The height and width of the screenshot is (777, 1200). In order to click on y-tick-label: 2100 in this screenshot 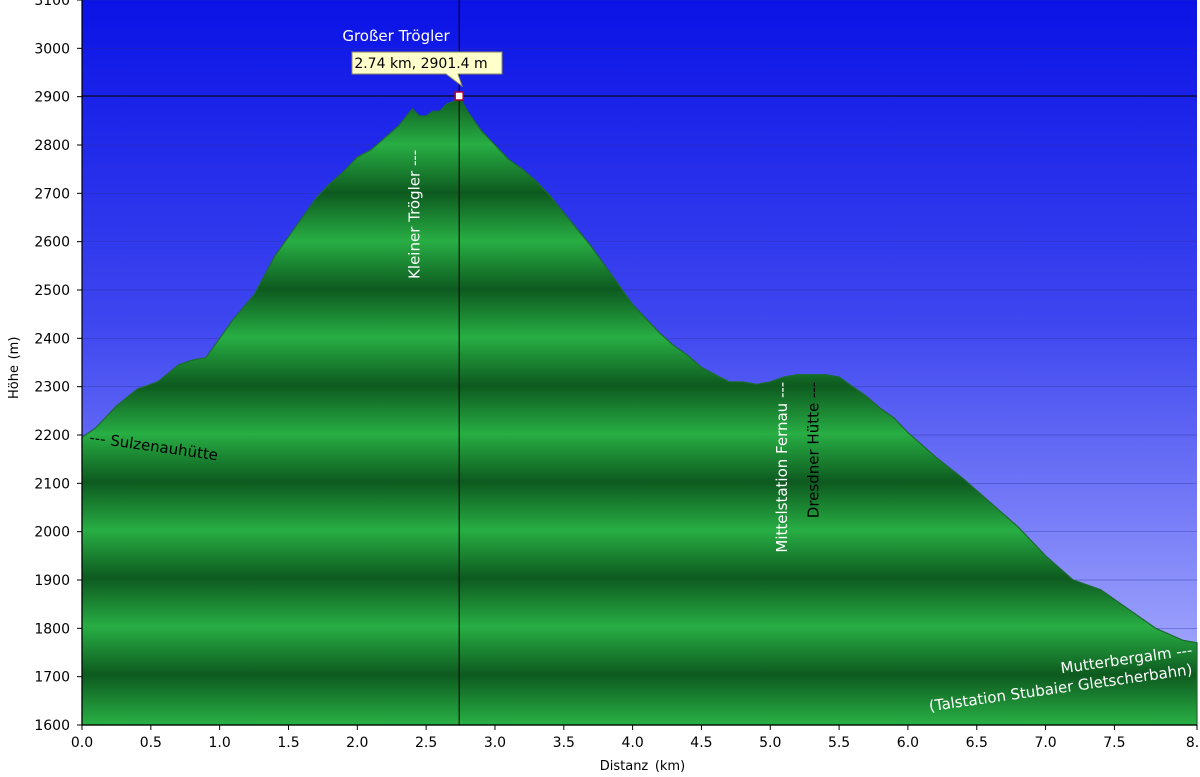, I will do `click(52, 484)`.